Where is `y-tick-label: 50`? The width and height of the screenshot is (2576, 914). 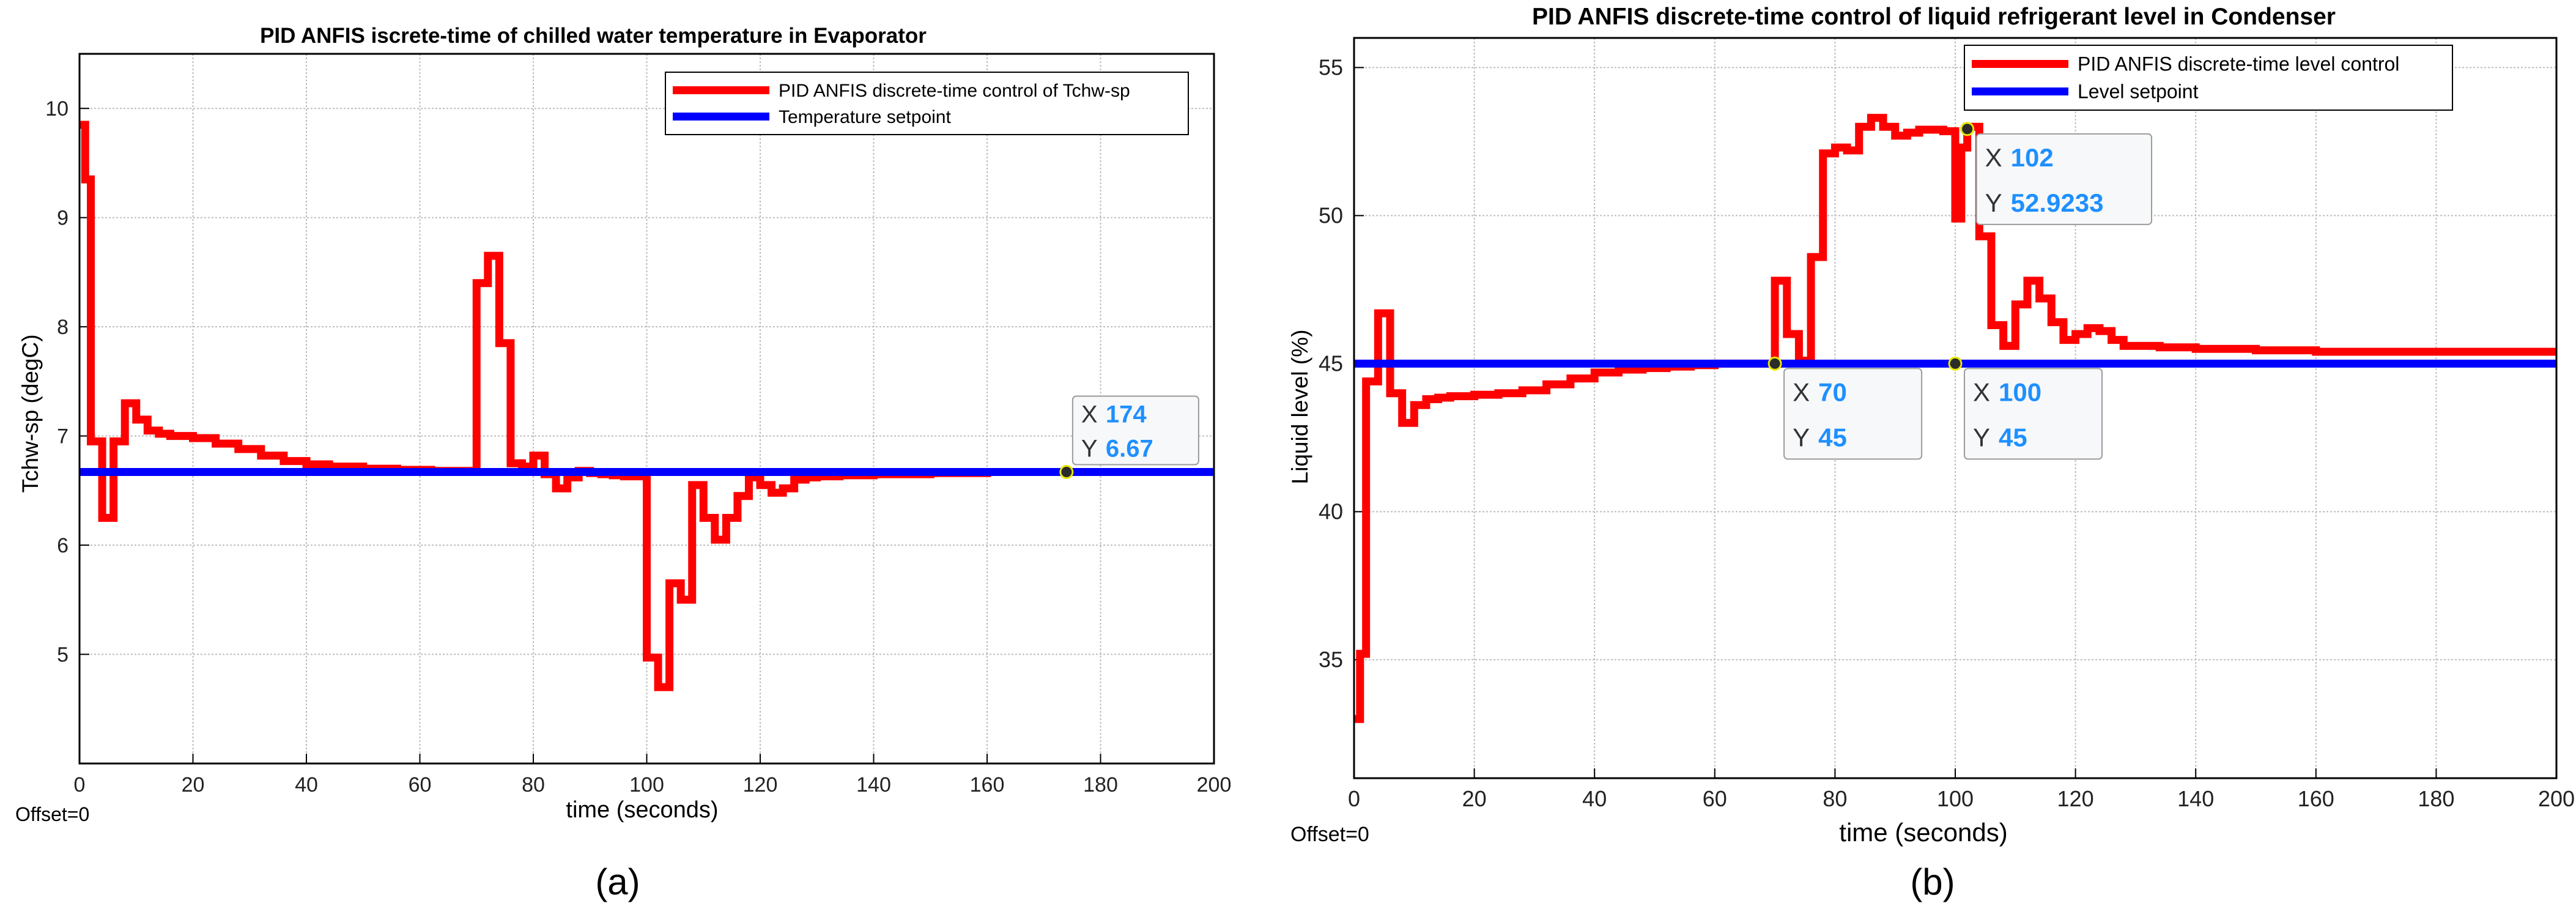 y-tick-label: 50 is located at coordinates (1331, 215).